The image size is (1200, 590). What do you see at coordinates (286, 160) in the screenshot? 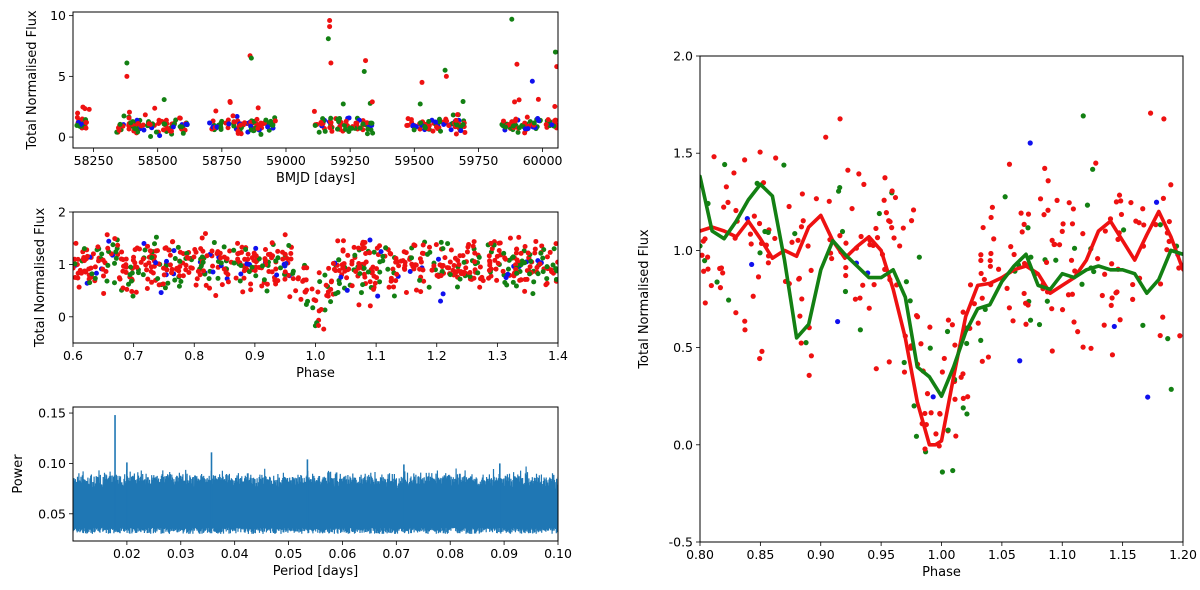
I see `x-tick-label: 59000` at bounding box center [286, 160].